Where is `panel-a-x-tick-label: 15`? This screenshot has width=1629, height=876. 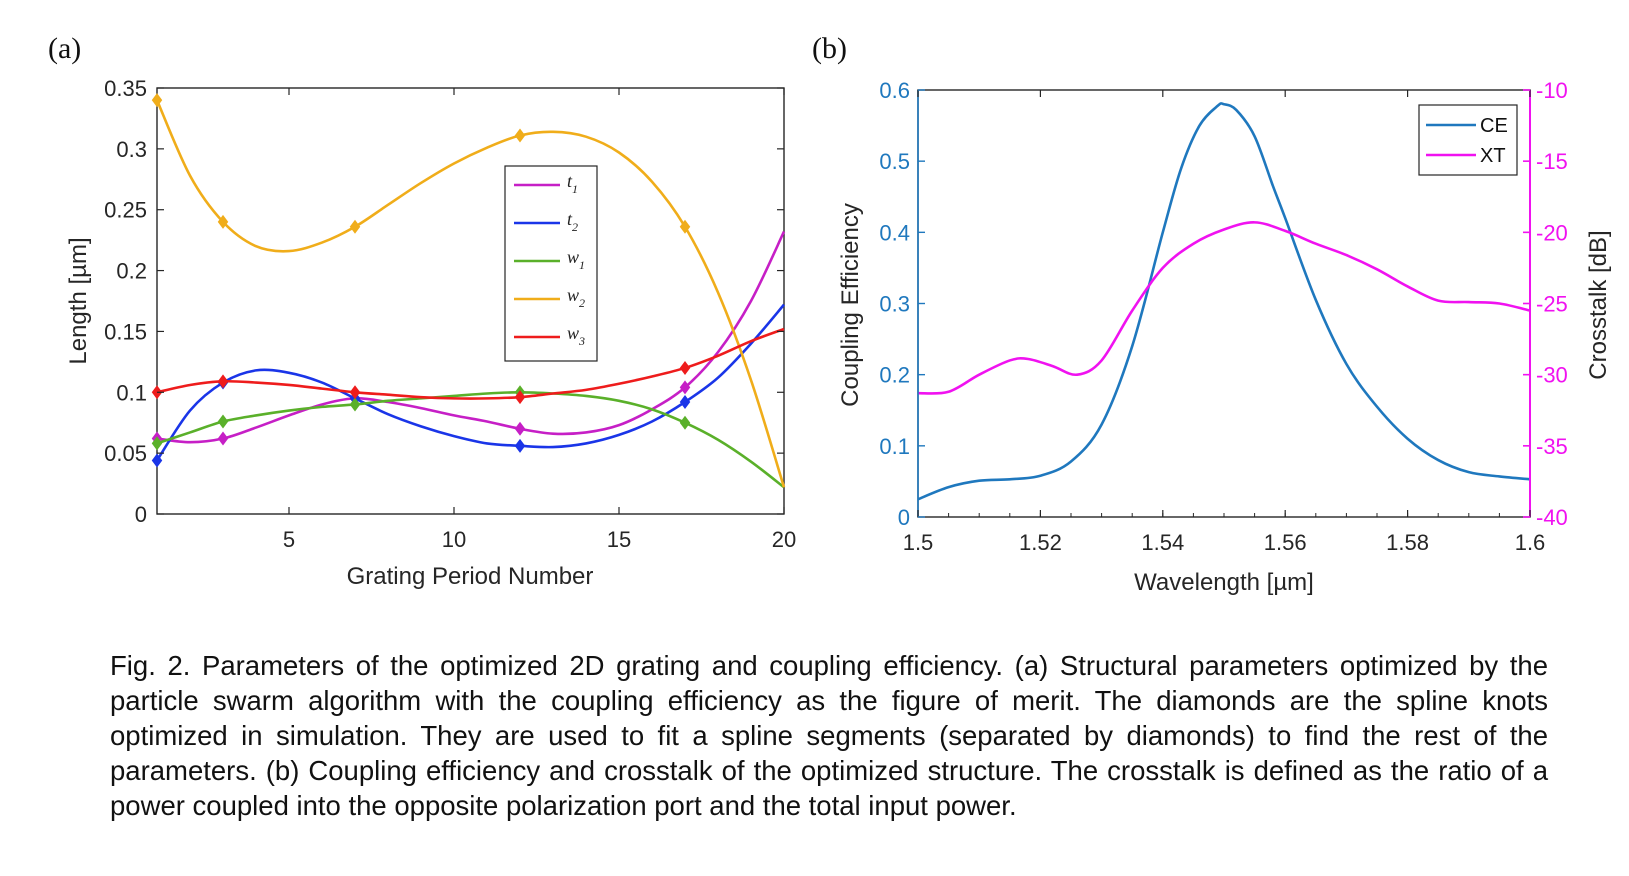
panel-a-x-tick-label: 15 is located at coordinates (619, 539).